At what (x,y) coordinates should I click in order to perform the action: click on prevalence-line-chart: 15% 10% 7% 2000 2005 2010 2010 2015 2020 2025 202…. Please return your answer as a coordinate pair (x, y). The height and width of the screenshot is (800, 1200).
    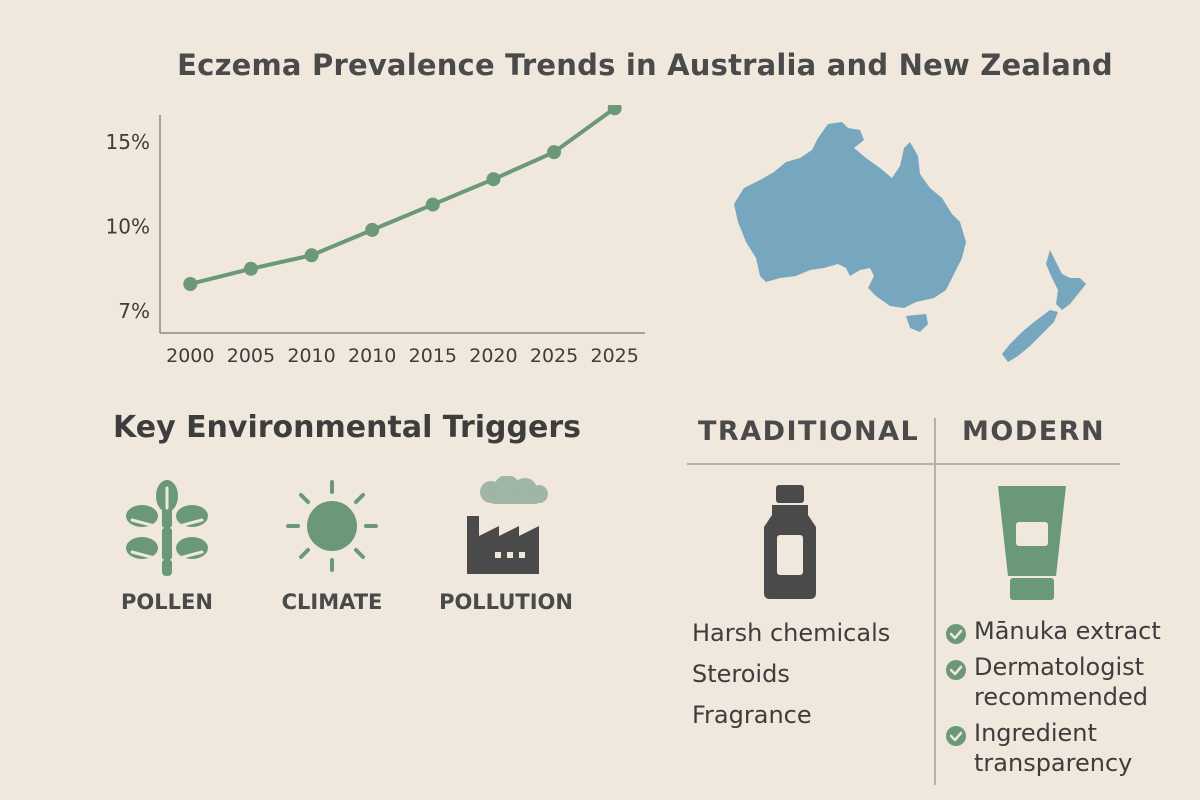
    Looking at the image, I should click on (375, 236).